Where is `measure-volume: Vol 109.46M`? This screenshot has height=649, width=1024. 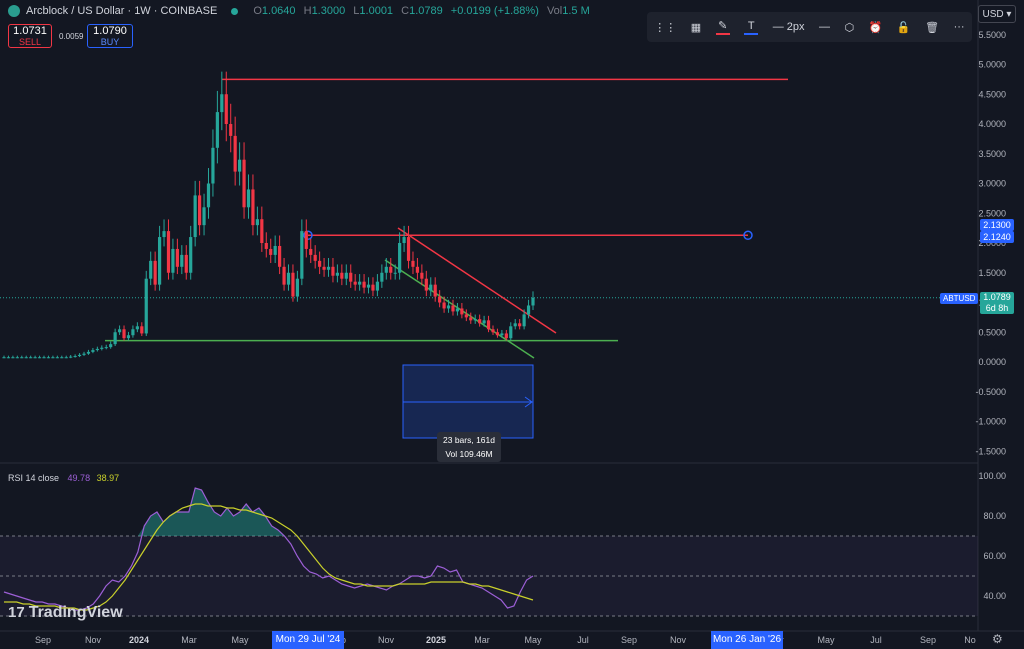 measure-volume: Vol 109.46M is located at coordinates (469, 454).